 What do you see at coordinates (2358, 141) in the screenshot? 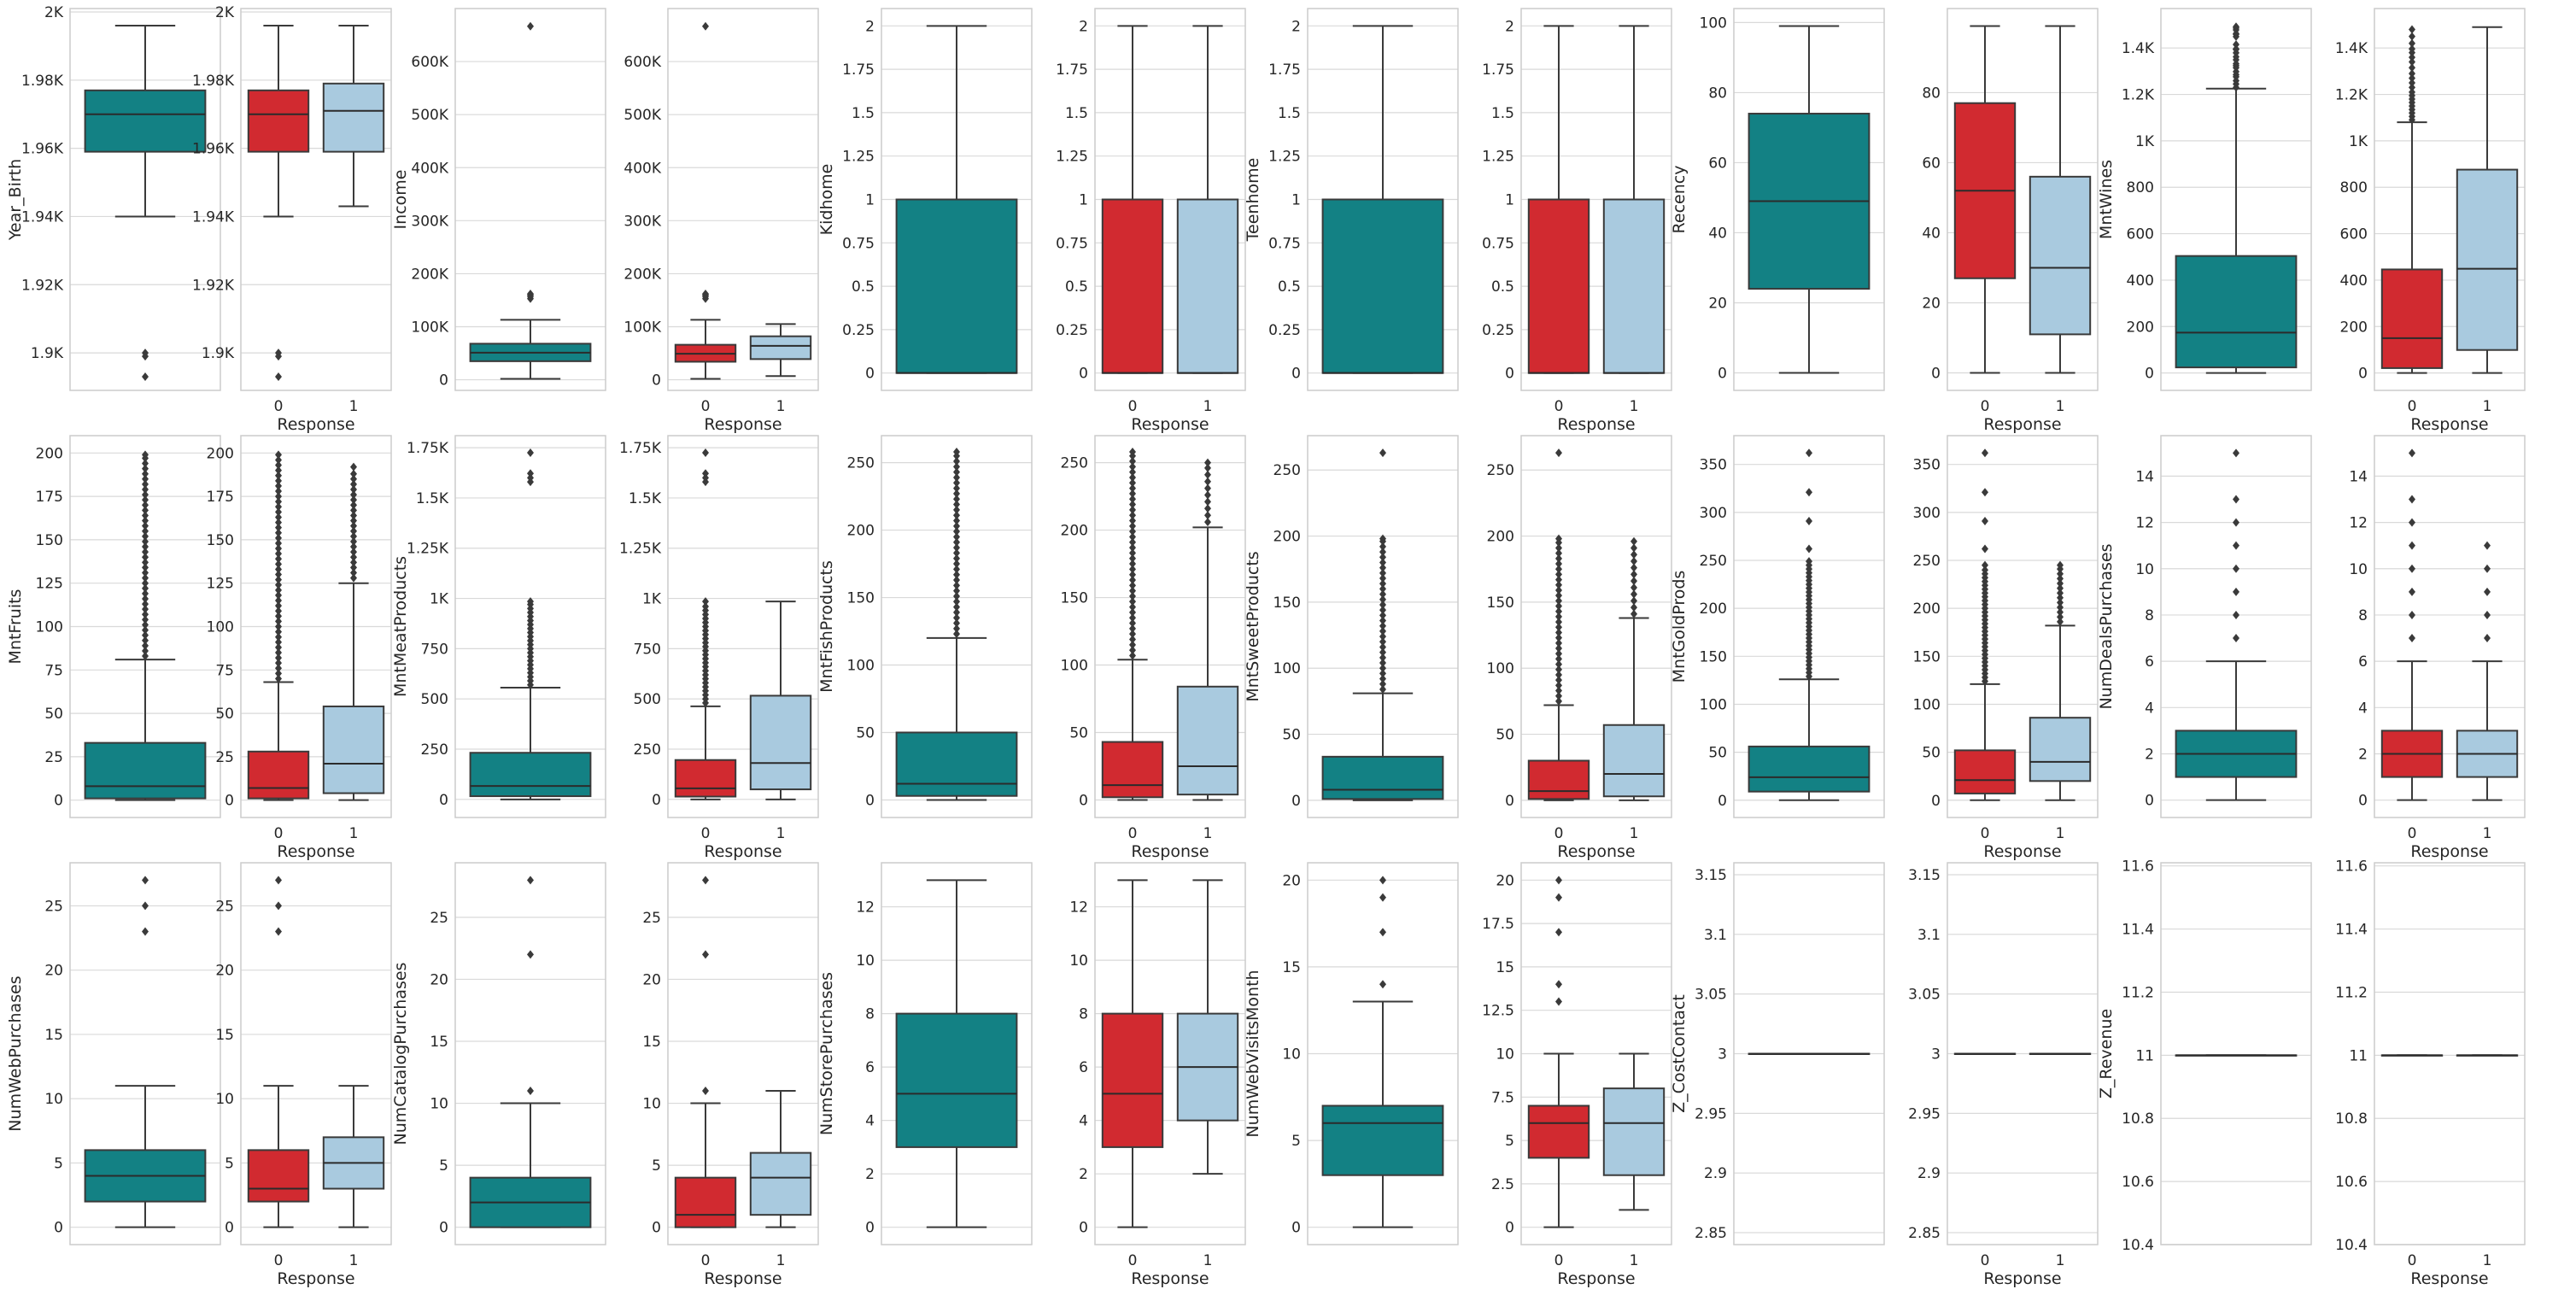
I see `y-tick-label: 1K` at bounding box center [2358, 141].